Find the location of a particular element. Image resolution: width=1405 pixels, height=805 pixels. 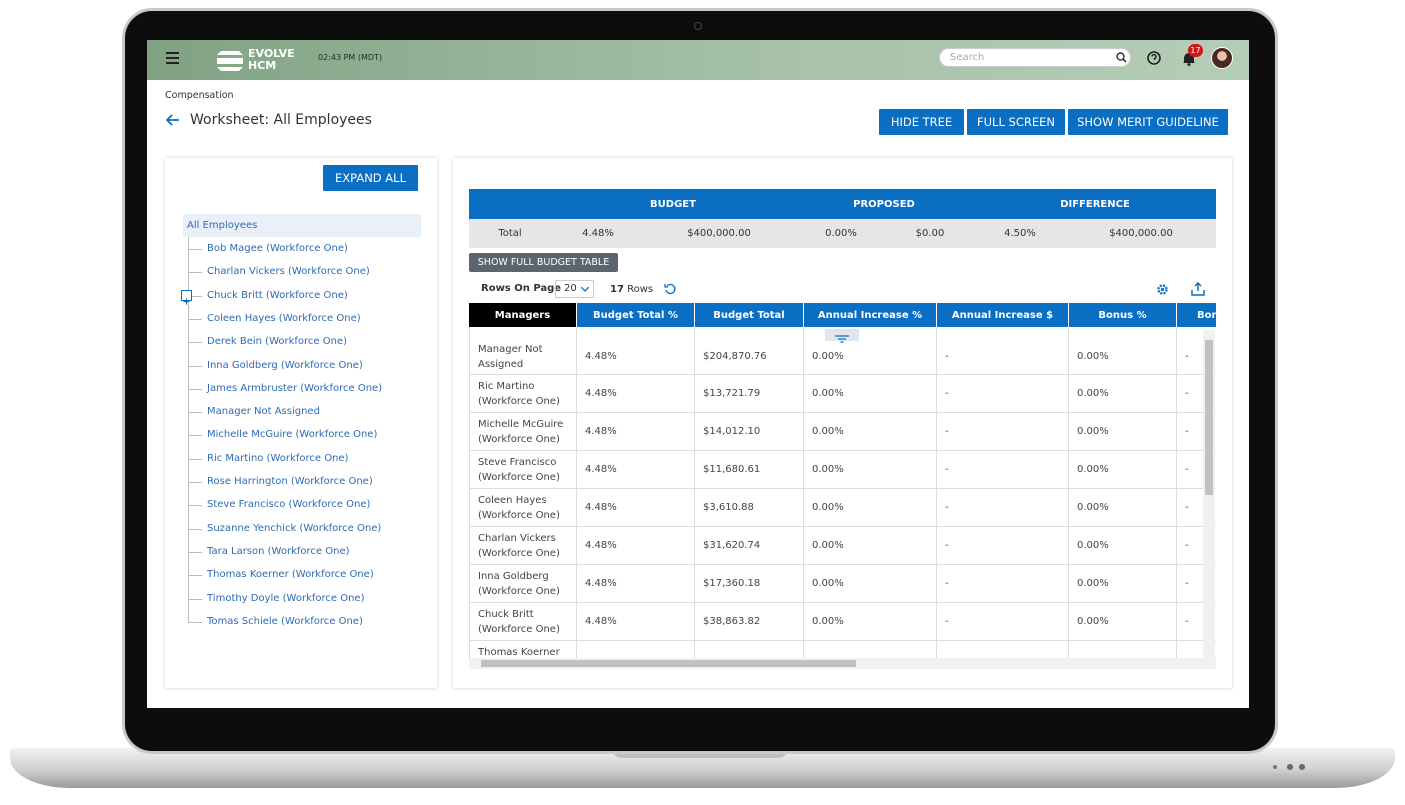

settings-icon is located at coordinates (1162, 289).